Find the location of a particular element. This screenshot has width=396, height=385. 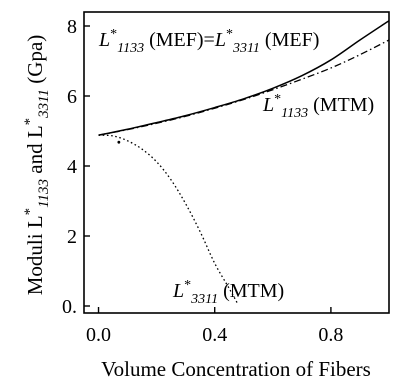

y-axis-title-main: Moduli L is located at coordinates (35, 255).